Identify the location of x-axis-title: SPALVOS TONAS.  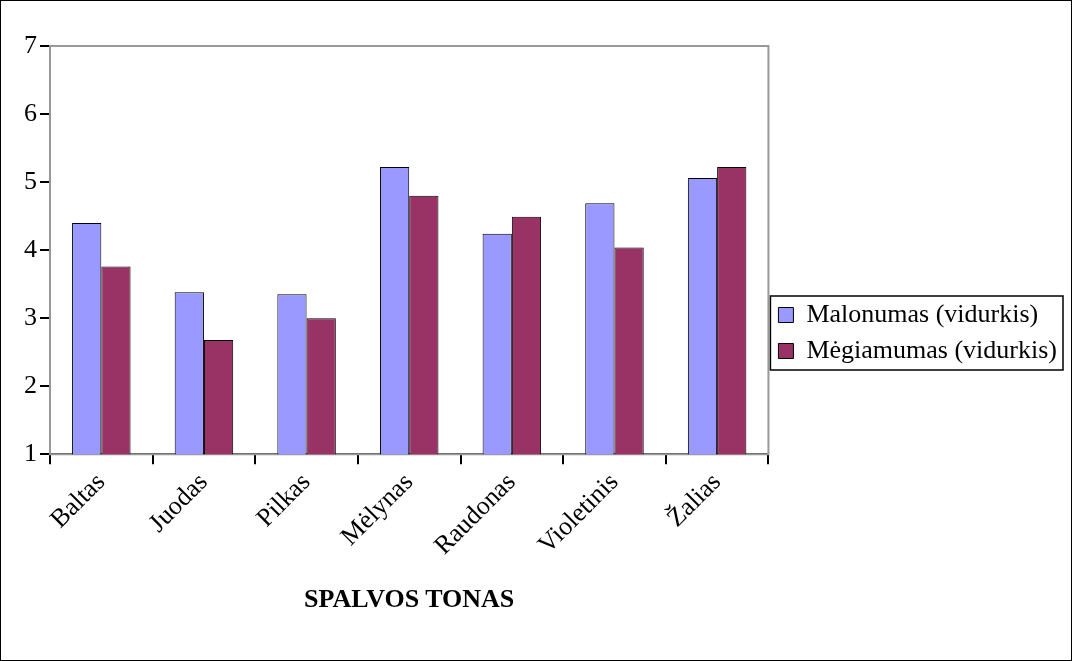
(409, 599).